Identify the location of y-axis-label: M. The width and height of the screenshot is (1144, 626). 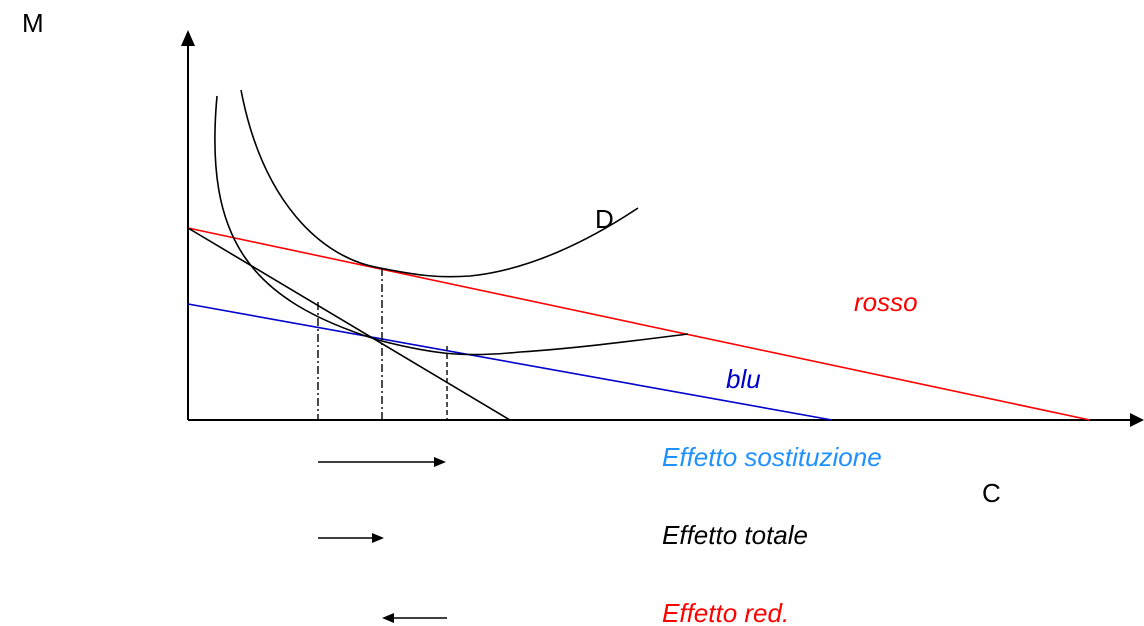
(33, 23).